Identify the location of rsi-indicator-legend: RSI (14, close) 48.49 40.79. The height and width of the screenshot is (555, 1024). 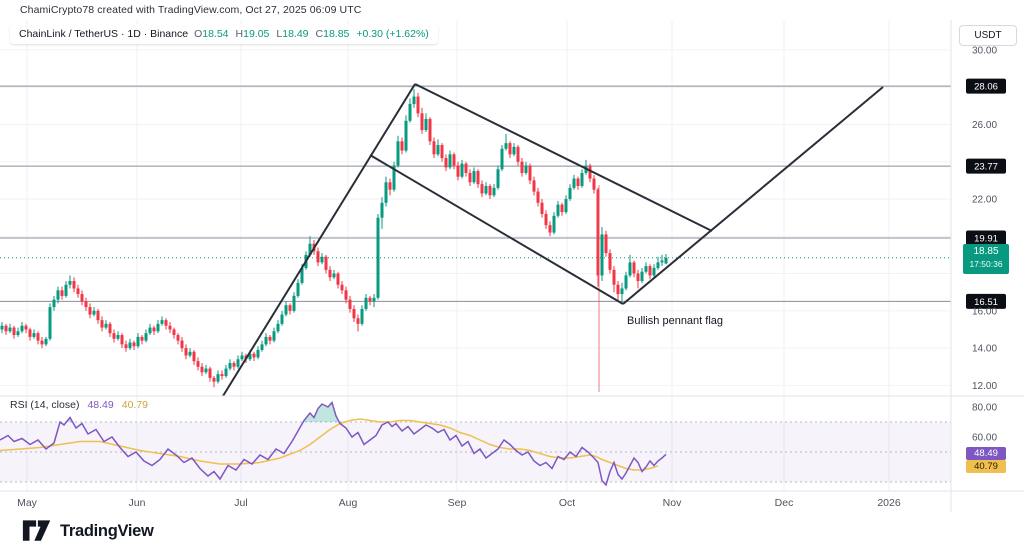
(79, 405).